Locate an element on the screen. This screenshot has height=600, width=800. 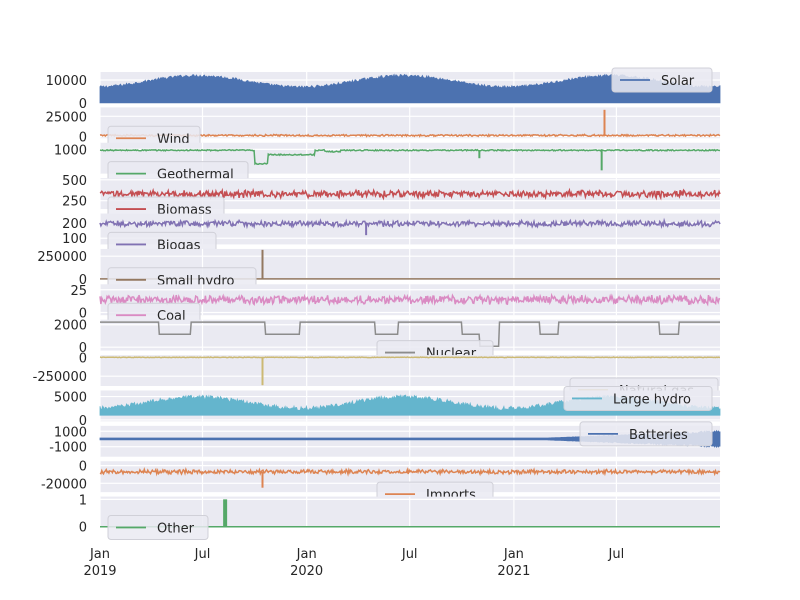
y-tick-label-nuclear: 2000 is located at coordinates (70, 326).